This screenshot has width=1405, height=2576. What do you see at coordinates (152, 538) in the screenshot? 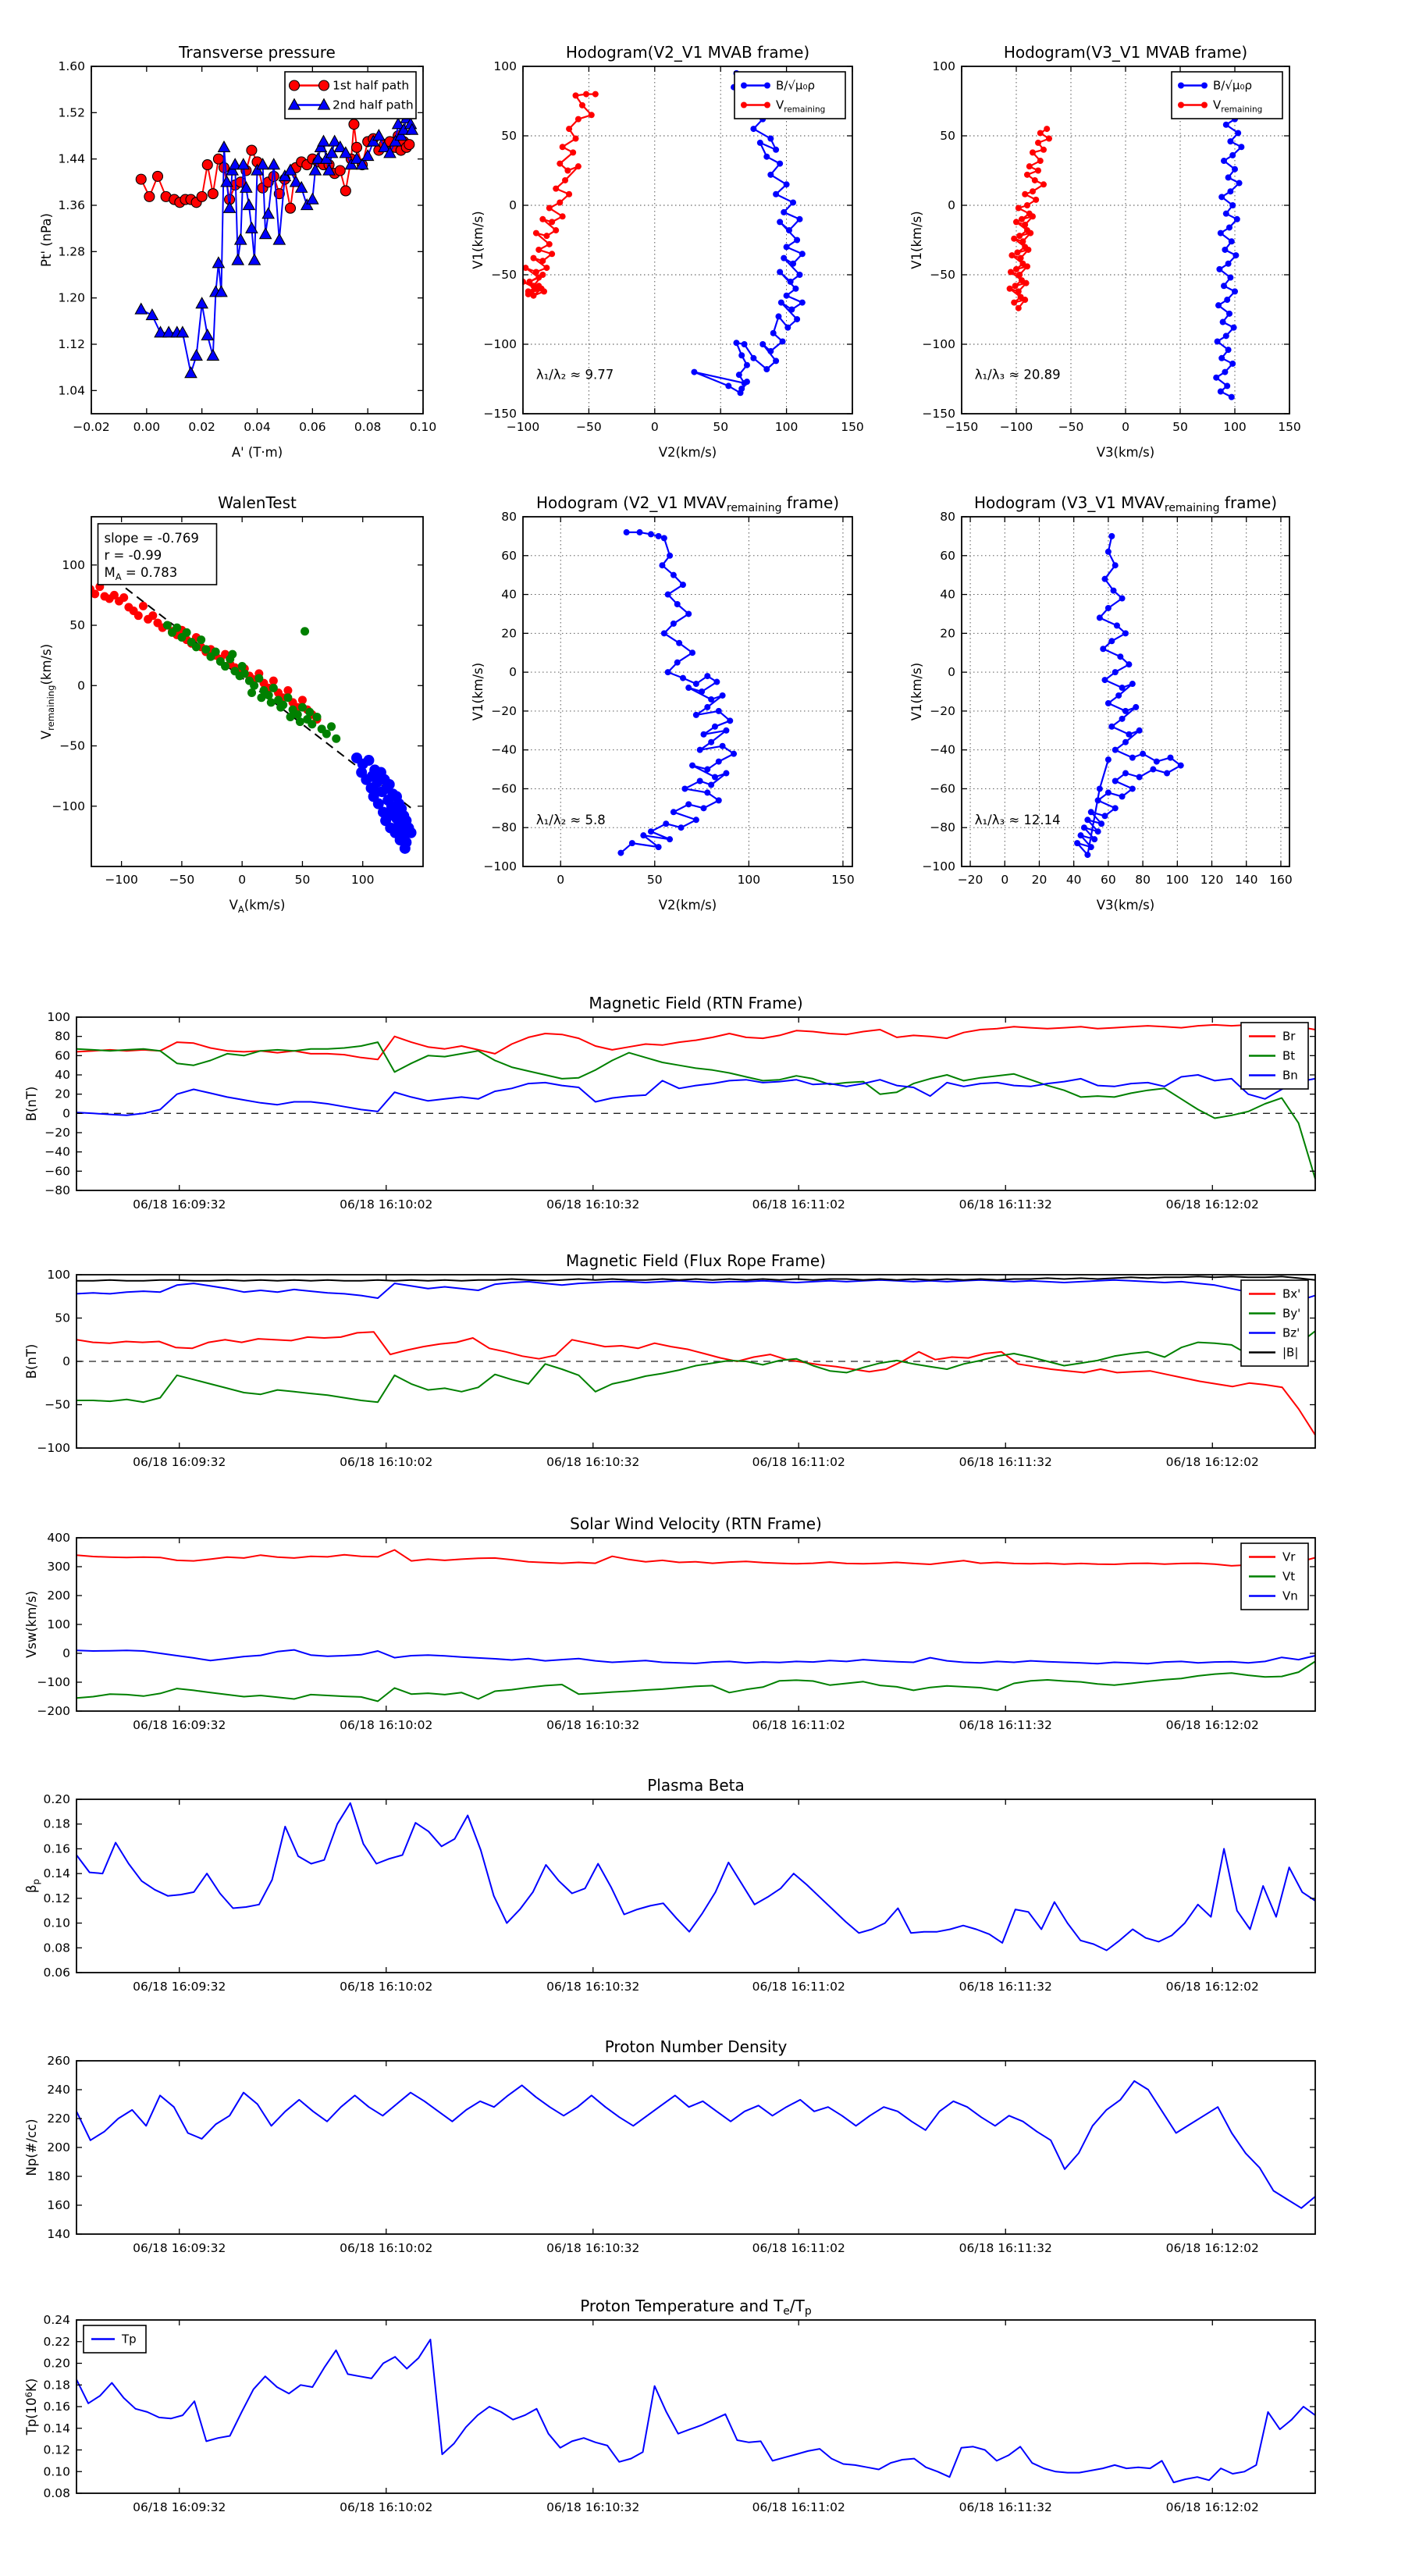
I see `annotation-line: slope = -0.769` at bounding box center [152, 538].